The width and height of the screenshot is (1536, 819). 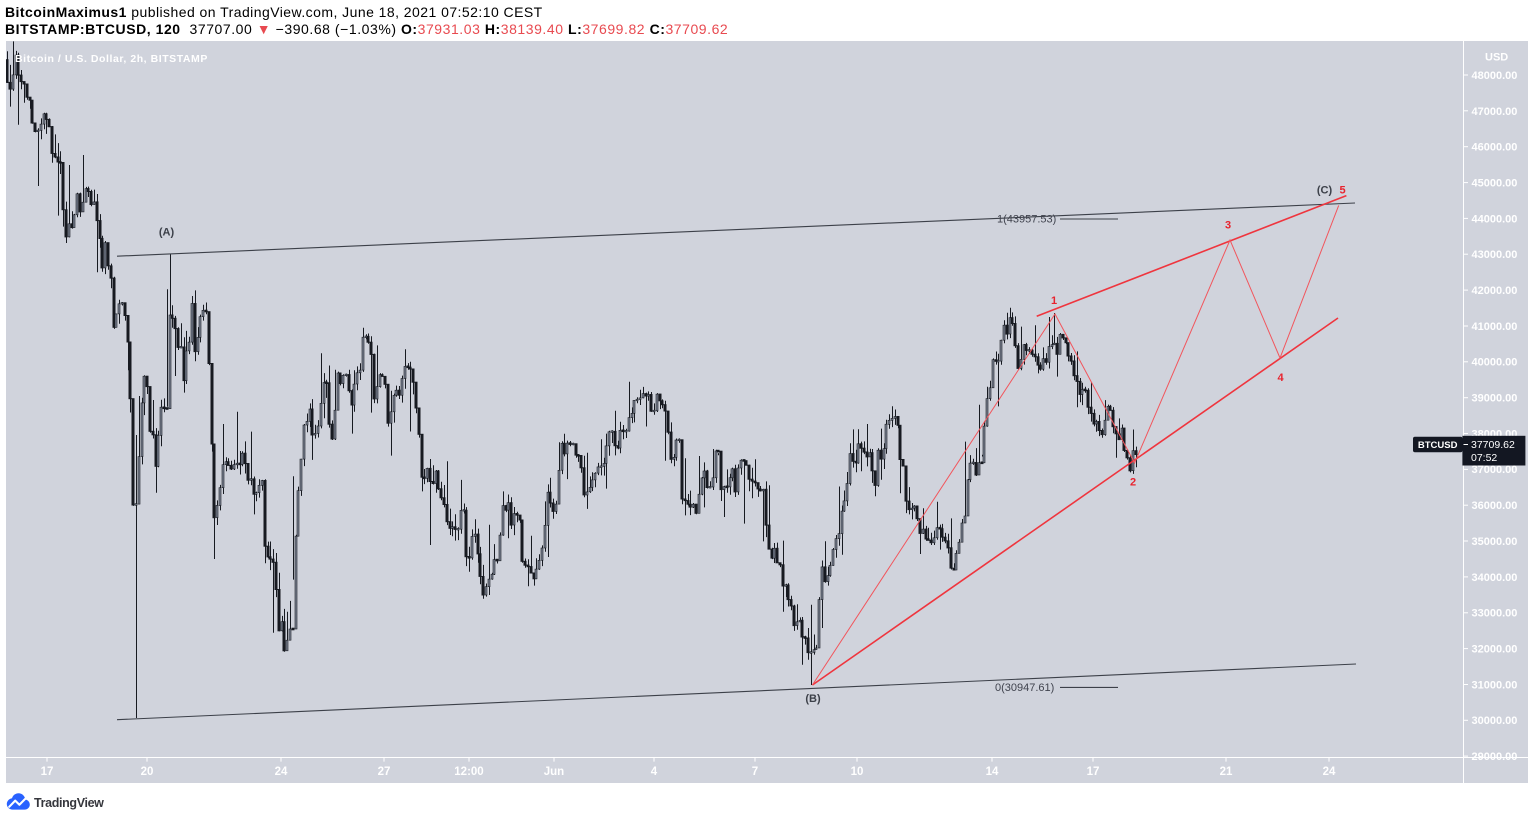 I want to click on svg-text: BTCUSD, so click(x=1438, y=445).